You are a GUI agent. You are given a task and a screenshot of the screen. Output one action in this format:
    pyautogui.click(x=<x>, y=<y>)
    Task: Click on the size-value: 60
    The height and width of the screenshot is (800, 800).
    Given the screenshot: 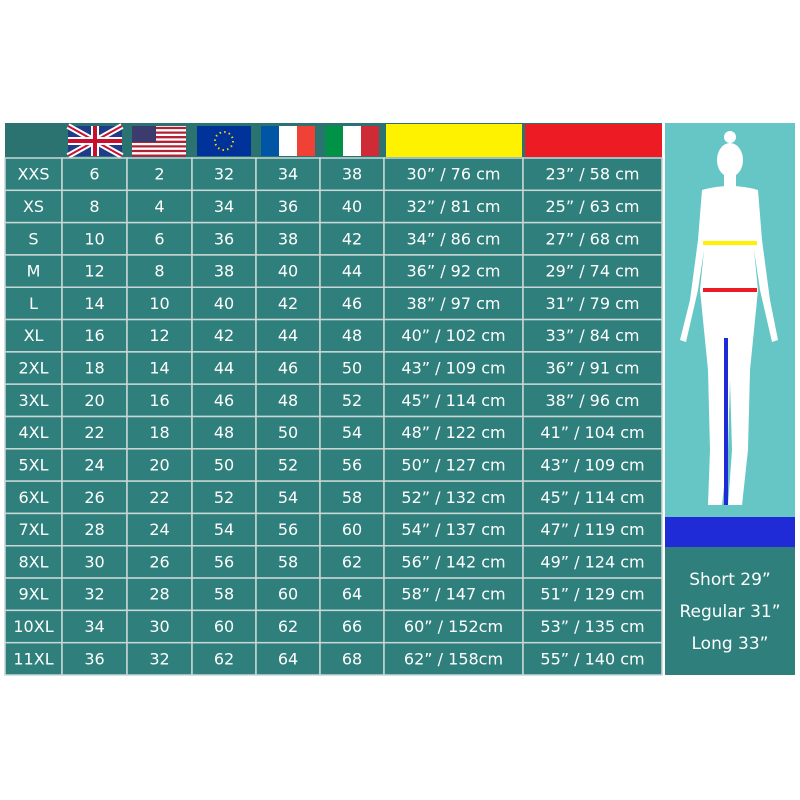 What is the action you would take?
    pyautogui.click(x=352, y=529)
    